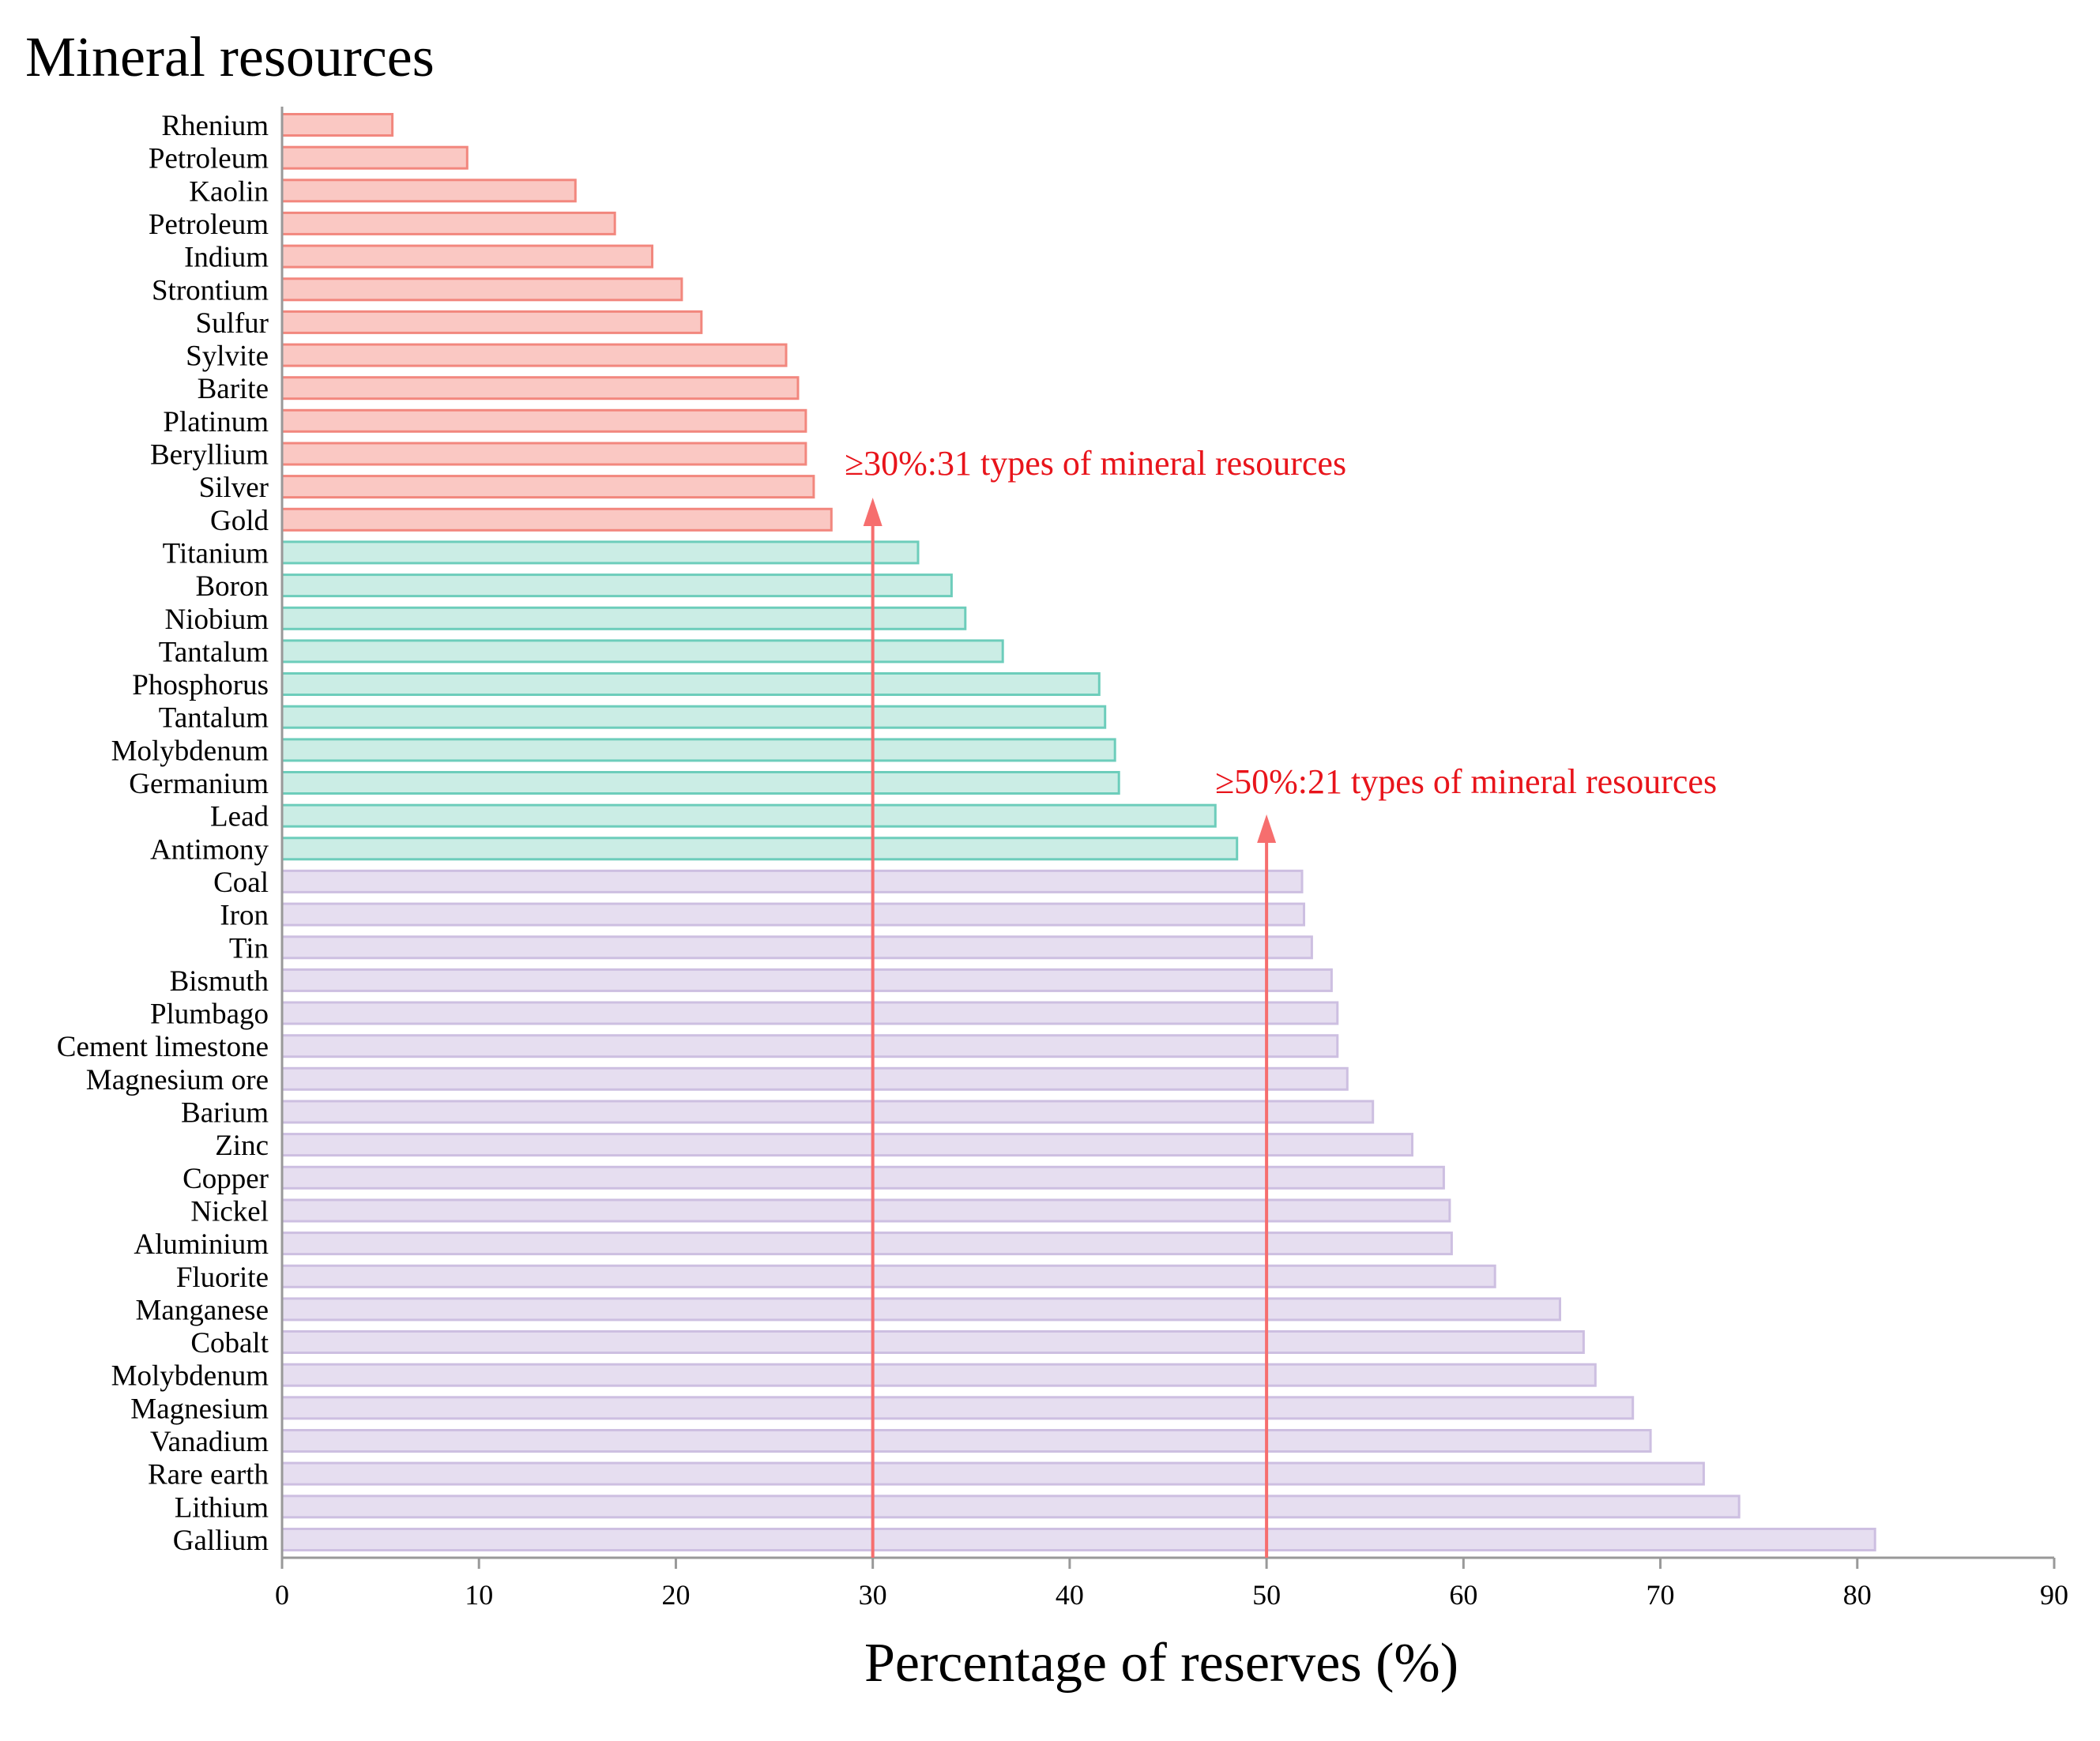  I want to click on category-label-21: Germanium, so click(199, 784).